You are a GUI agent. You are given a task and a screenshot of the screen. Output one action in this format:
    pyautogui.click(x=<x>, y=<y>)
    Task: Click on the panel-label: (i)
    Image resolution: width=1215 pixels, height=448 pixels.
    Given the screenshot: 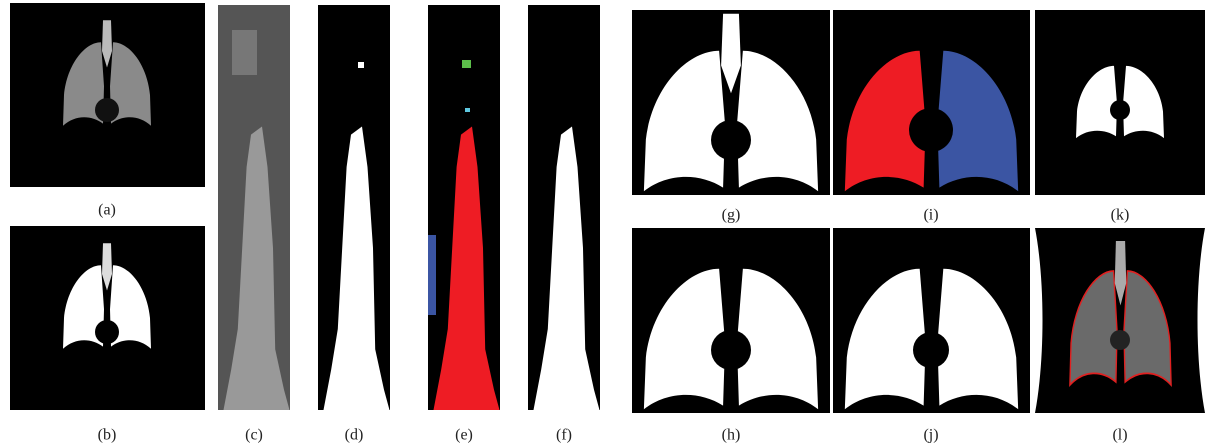 What is the action you would take?
    pyautogui.click(x=930, y=215)
    